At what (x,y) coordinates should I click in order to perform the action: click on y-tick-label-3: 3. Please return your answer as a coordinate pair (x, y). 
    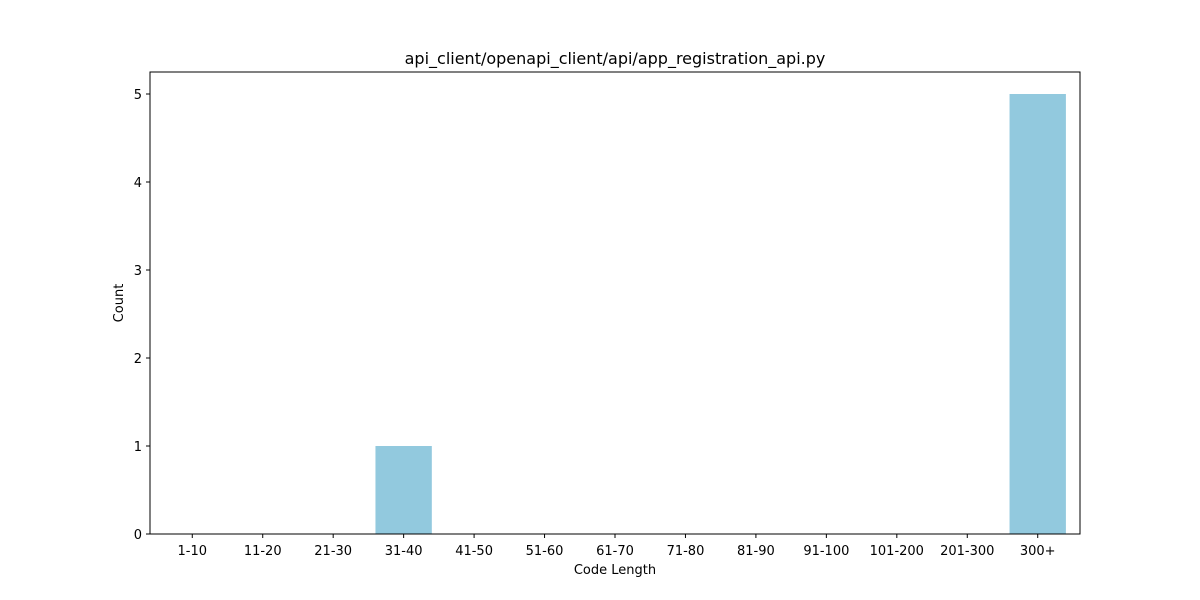
    Looking at the image, I should click on (138, 271).